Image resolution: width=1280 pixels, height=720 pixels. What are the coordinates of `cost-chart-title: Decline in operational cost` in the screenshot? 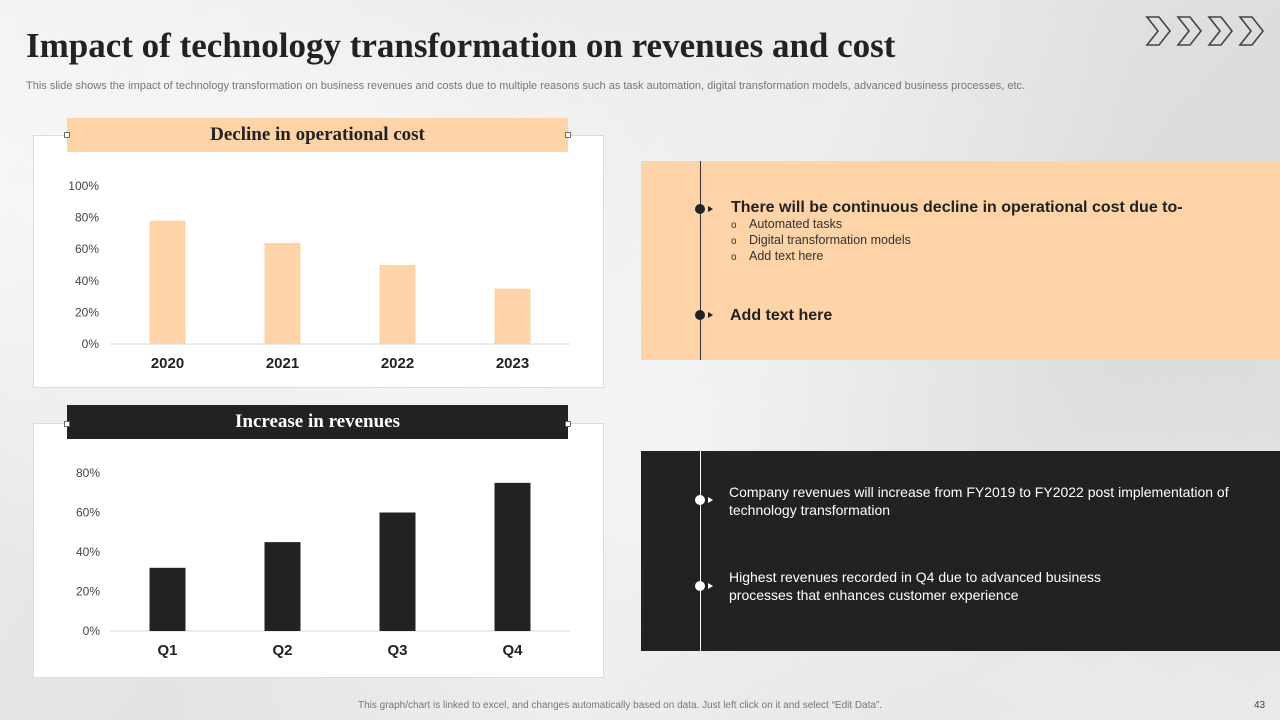 It's located at (317, 135).